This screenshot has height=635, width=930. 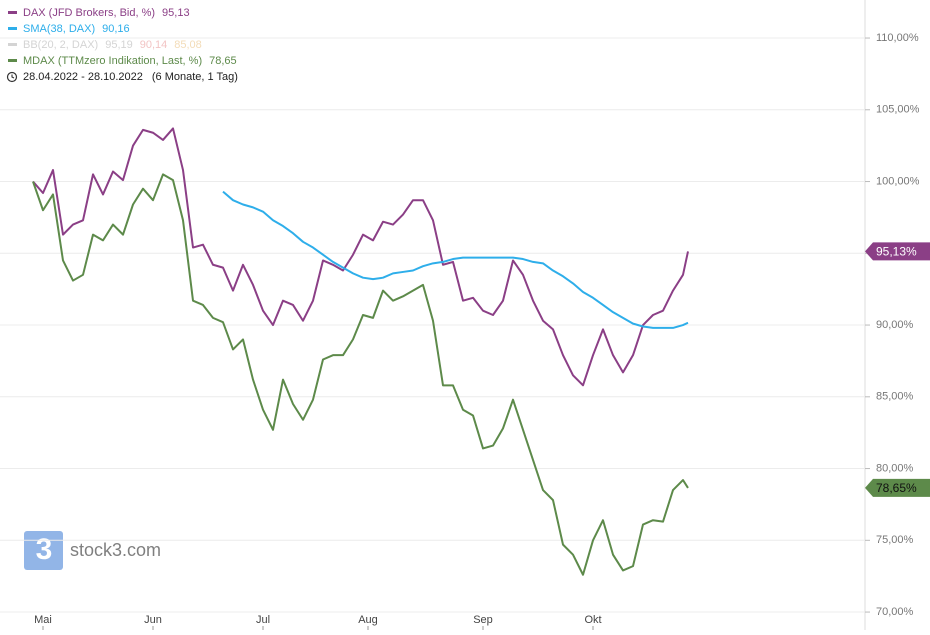 What do you see at coordinates (895, 540) in the screenshot?
I see `y-tick-label: 75,00%` at bounding box center [895, 540].